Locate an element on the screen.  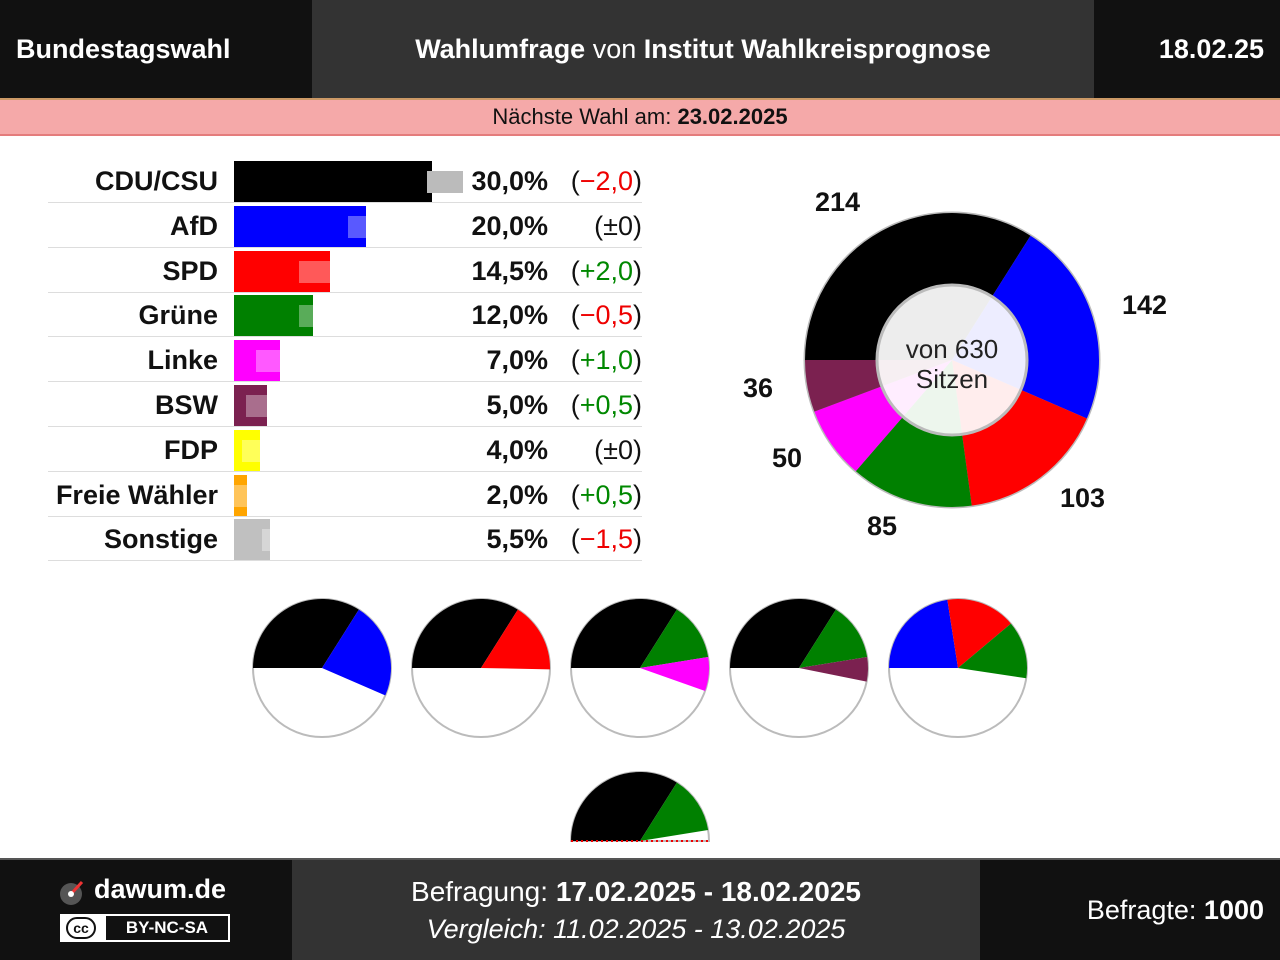
respondents: Befragte: 1000 is located at coordinates (1130, 909).